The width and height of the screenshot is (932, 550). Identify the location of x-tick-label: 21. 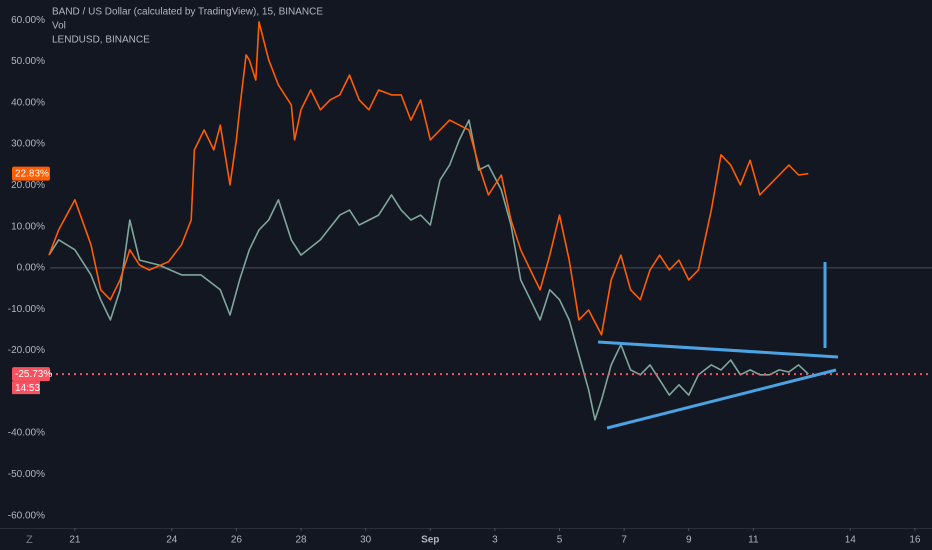
(75, 540).